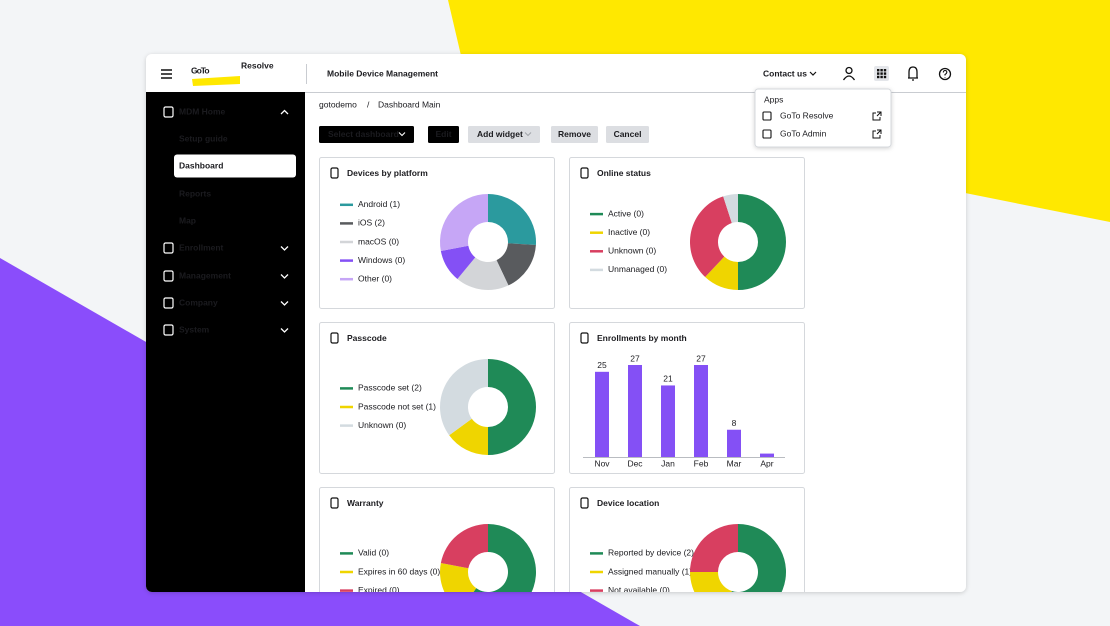 The image size is (1110, 626). I want to click on legend-label: Valid (0), so click(373, 553).